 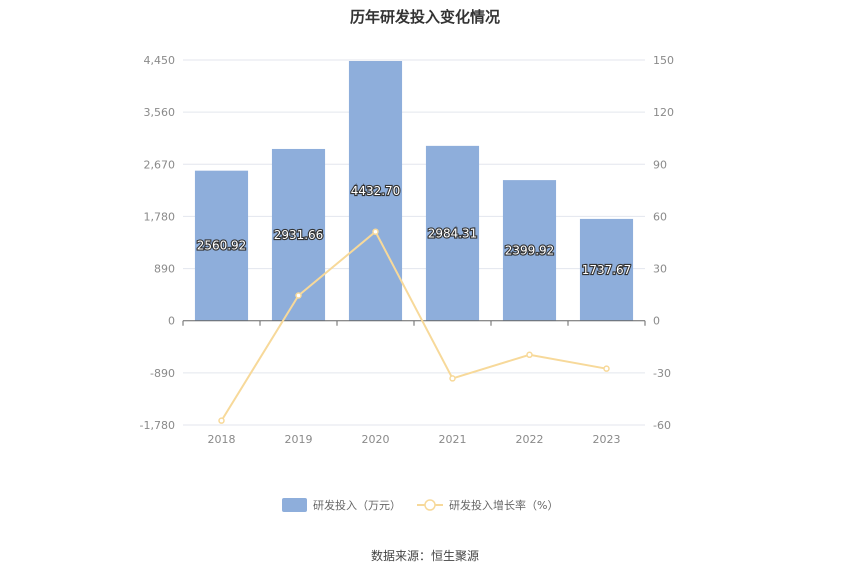 I want to click on bar-value-label: 4432.70, so click(x=376, y=191).